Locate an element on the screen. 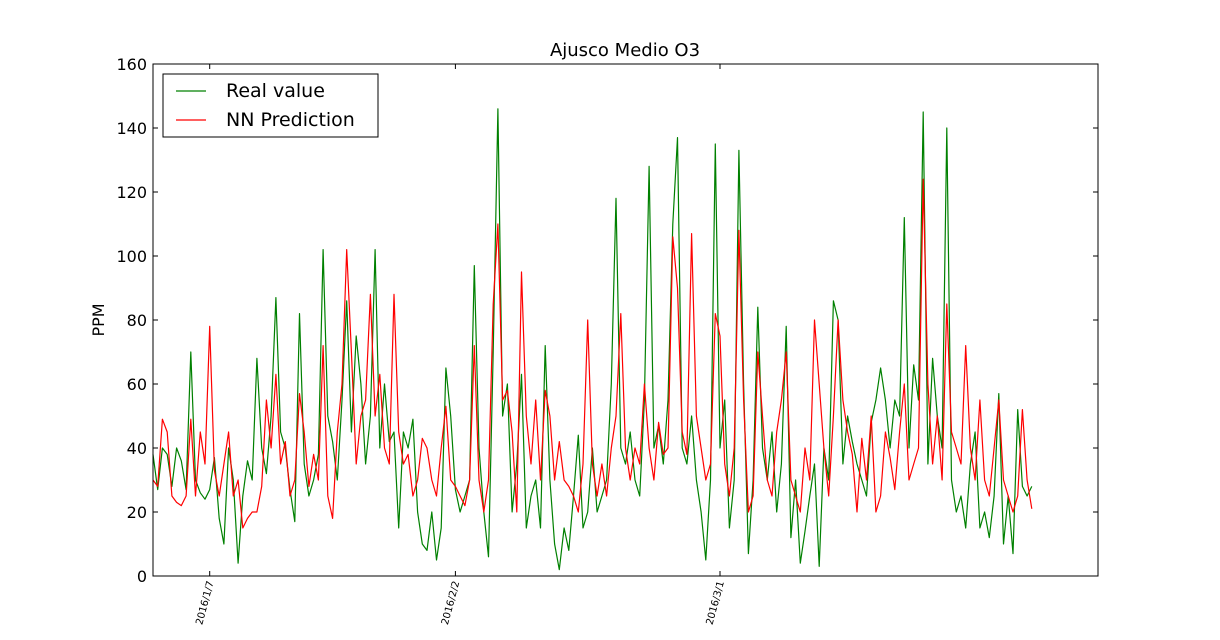 This screenshot has height=640, width=1220. y-tick-label: 20 is located at coordinates (137, 512).